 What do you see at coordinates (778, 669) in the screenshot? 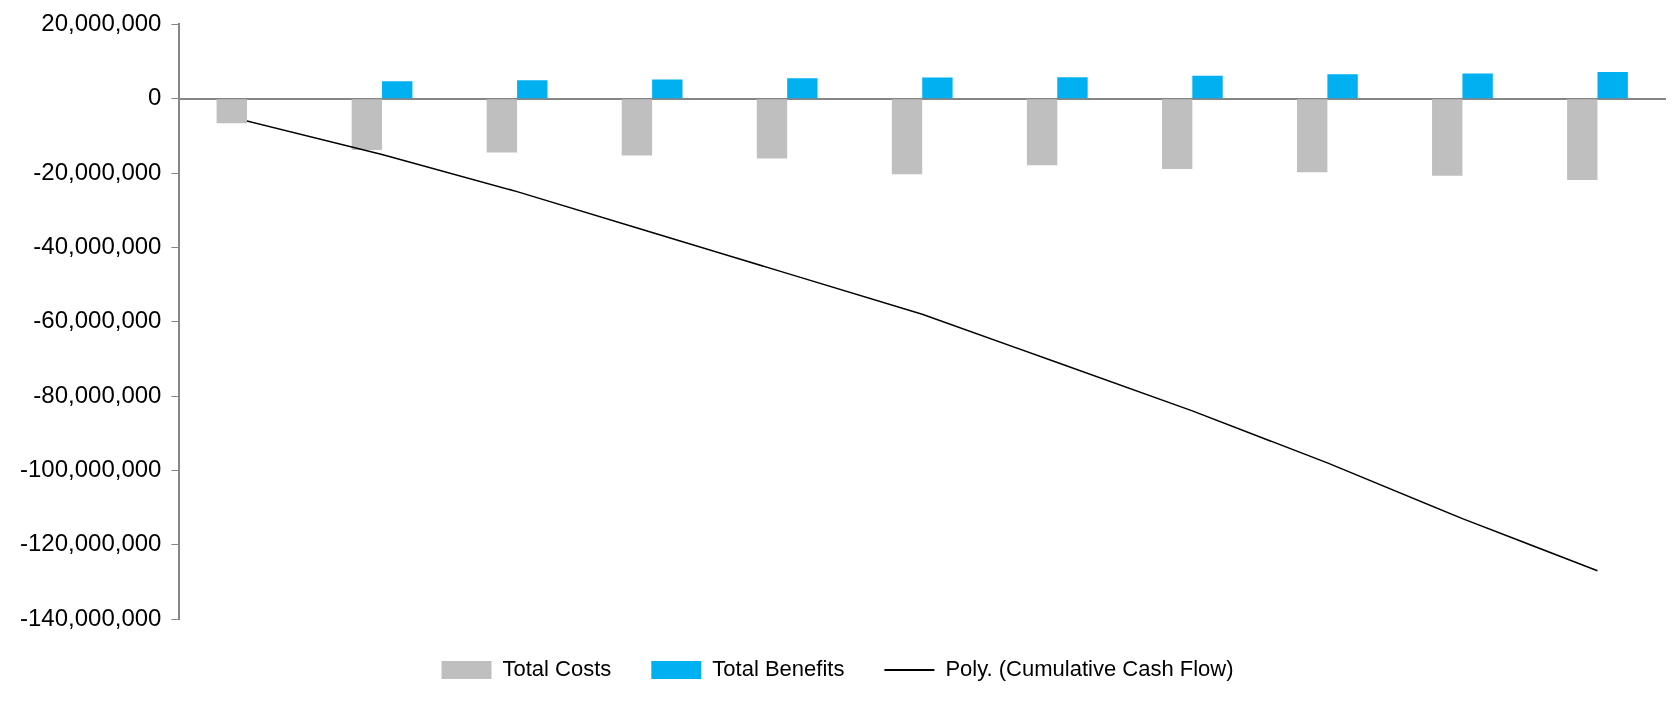
I see `legend-label: Total Benefits` at bounding box center [778, 669].